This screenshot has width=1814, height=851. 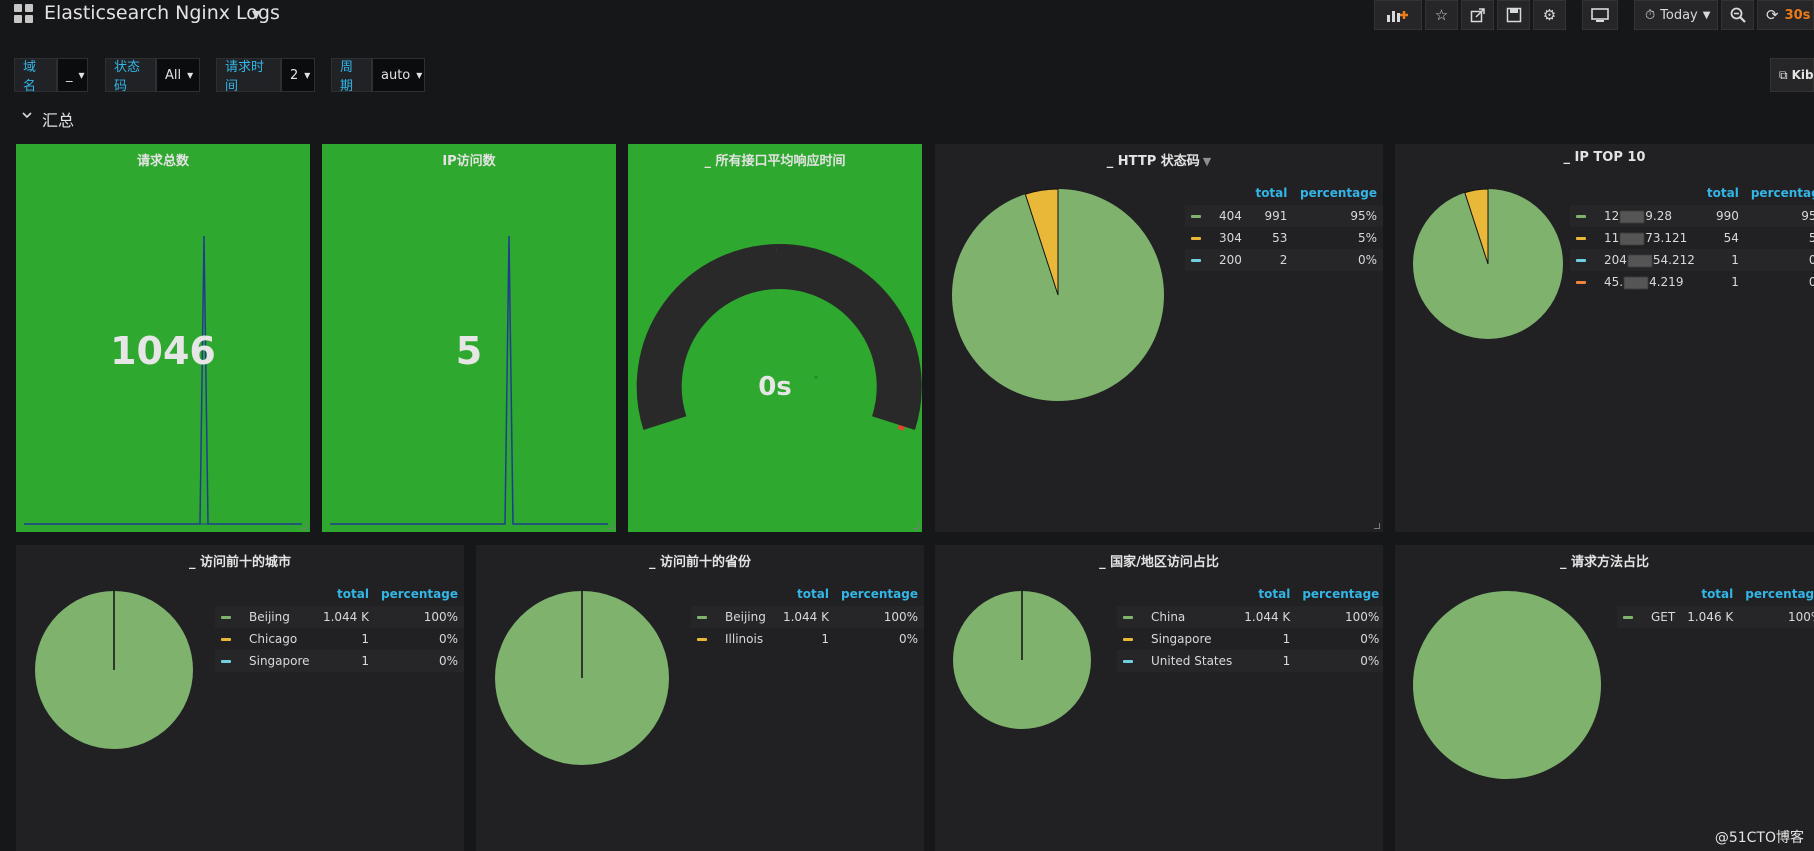 I want to click on sparkline, so click(x=163, y=380).